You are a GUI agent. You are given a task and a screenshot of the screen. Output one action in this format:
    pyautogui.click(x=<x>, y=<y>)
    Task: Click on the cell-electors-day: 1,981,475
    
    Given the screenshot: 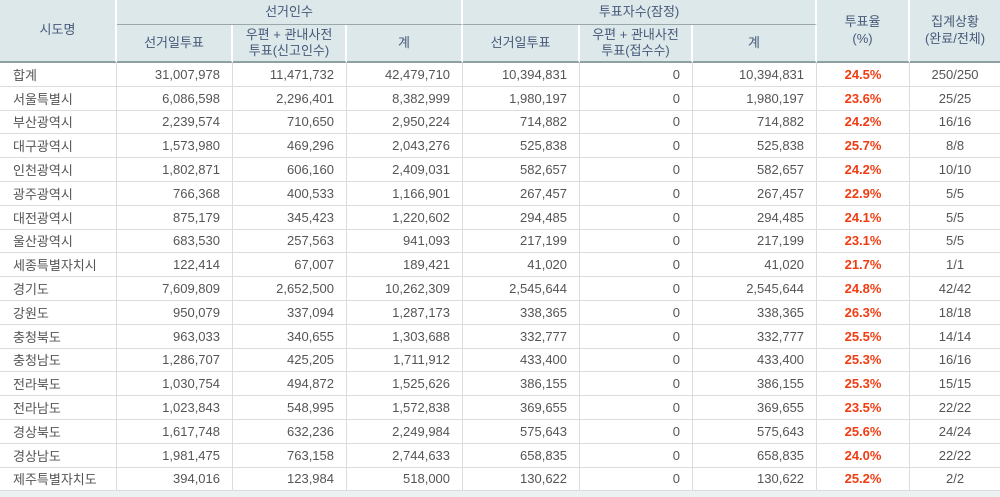 What is the action you would take?
    pyautogui.click(x=175, y=455)
    